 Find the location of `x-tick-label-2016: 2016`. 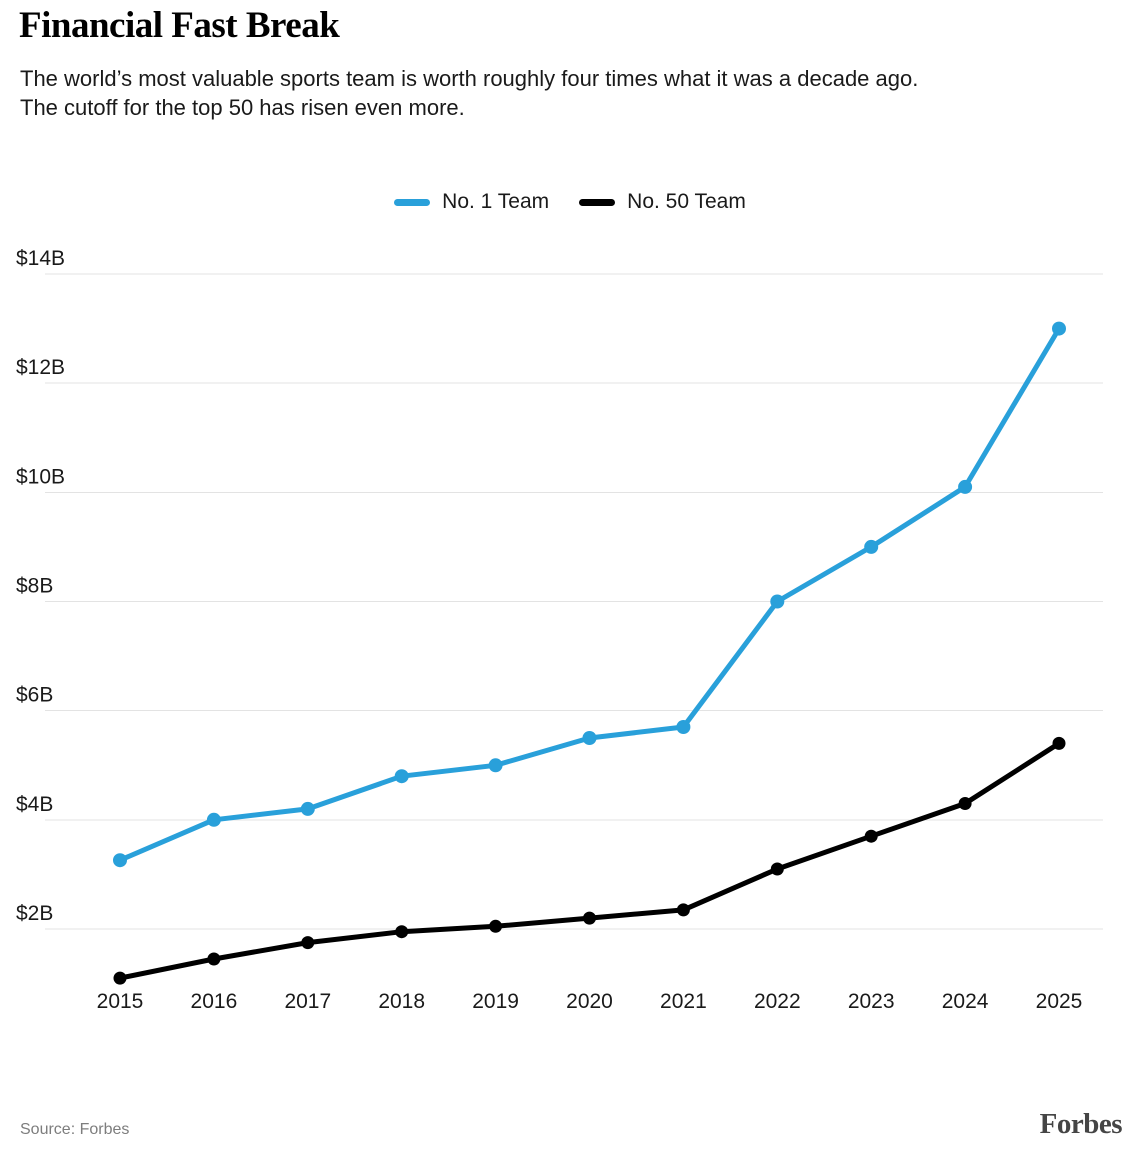

x-tick-label-2016: 2016 is located at coordinates (214, 1001).